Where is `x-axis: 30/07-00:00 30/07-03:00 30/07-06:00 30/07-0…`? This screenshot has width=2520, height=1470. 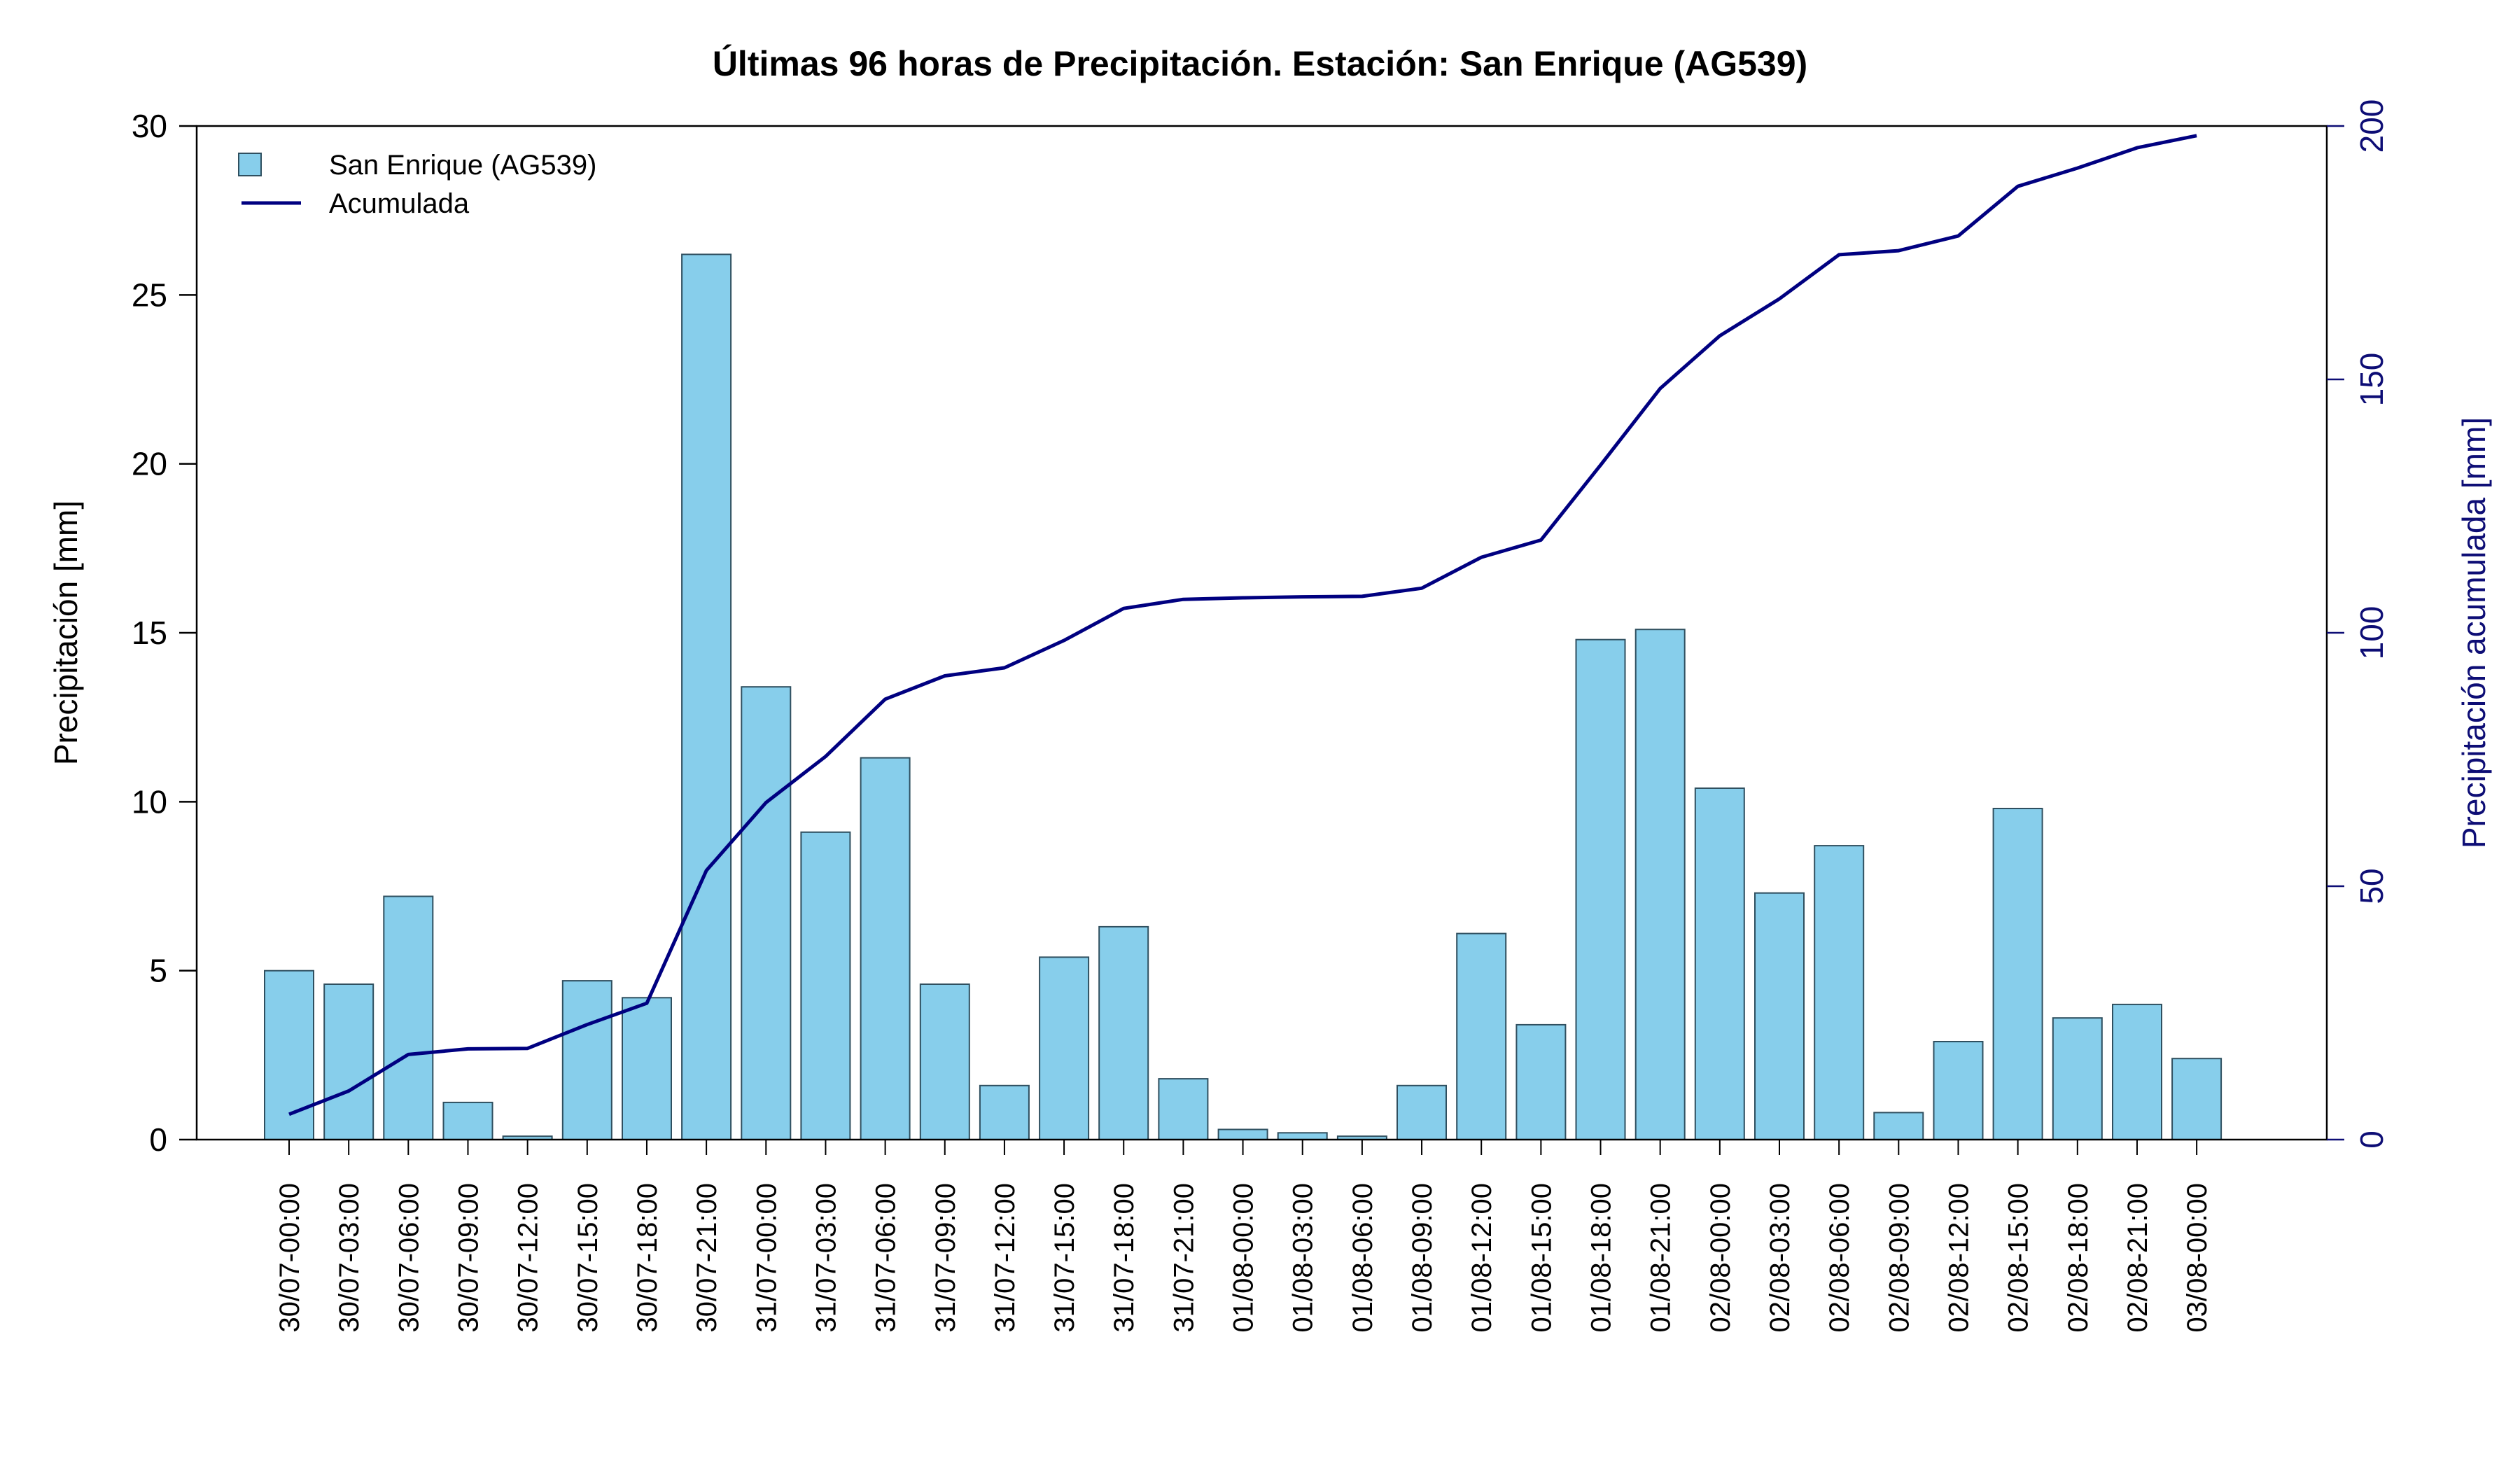
x-axis: 30/07-00:00 30/07-03:00 30/07-06:00 30/07-0… is located at coordinates (1243, 1236).